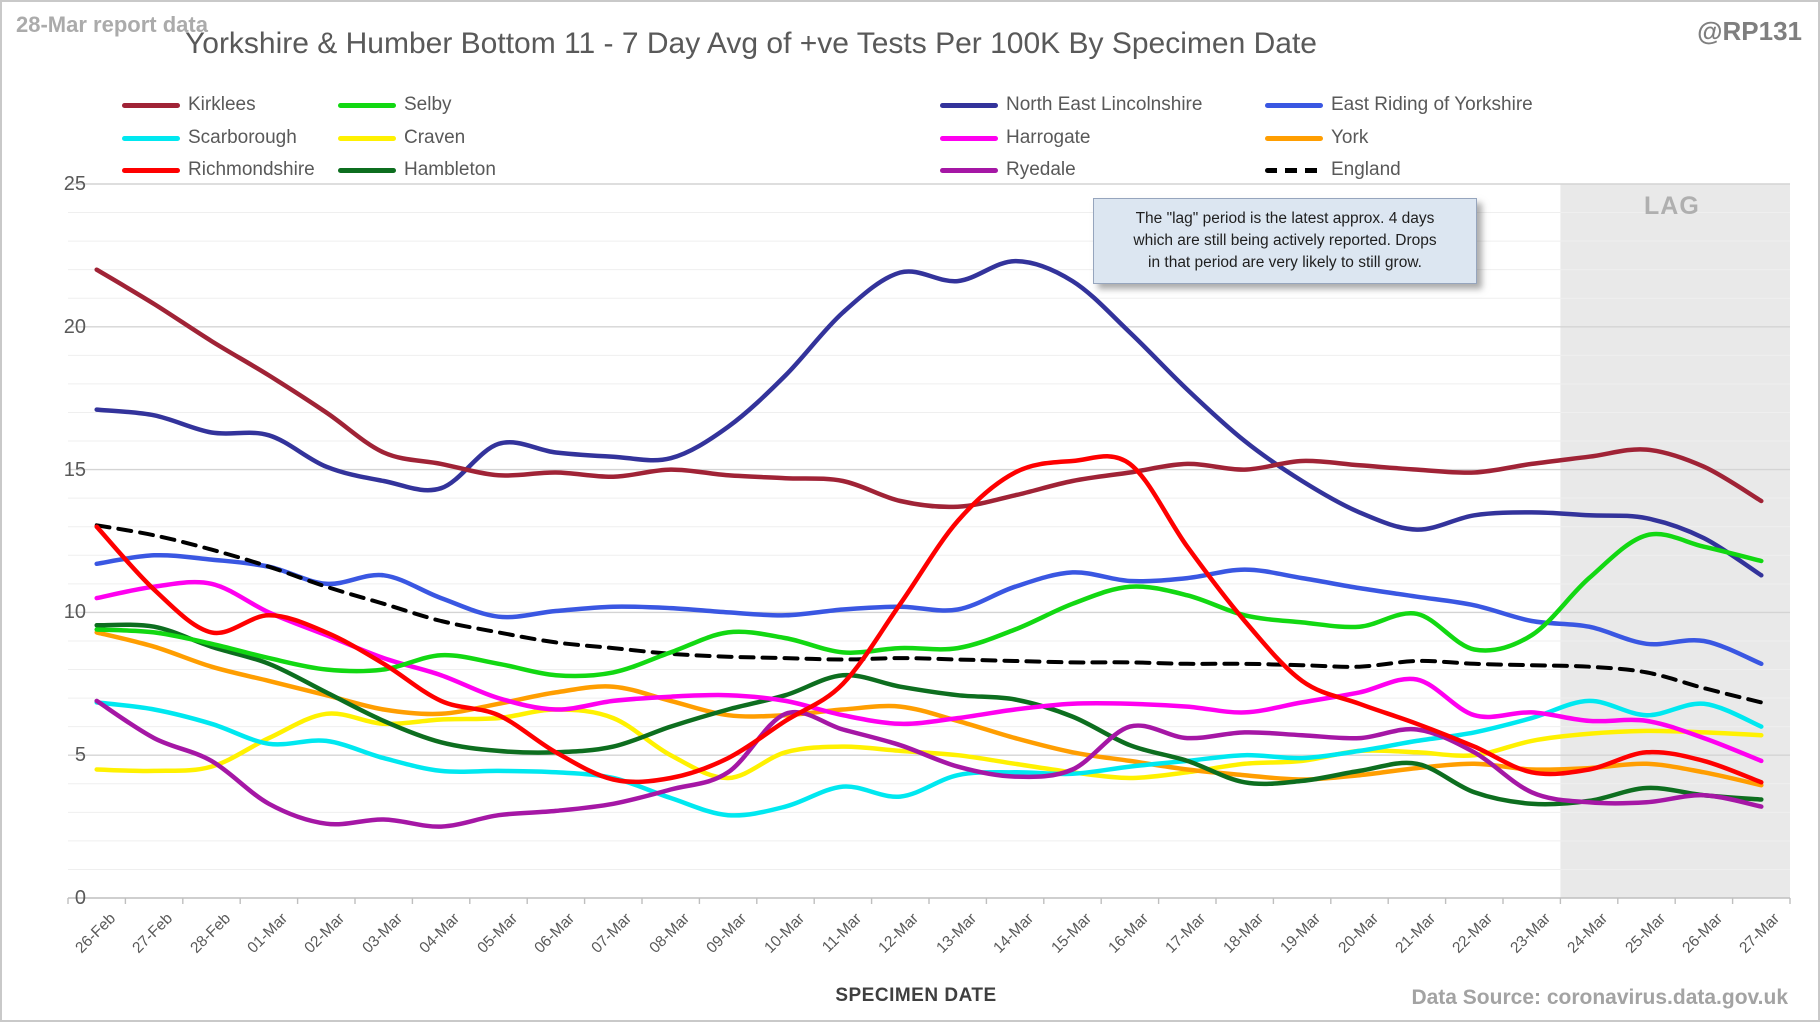 Image resolution: width=1820 pixels, height=1022 pixels. I want to click on legend-label: York, so click(1350, 137).